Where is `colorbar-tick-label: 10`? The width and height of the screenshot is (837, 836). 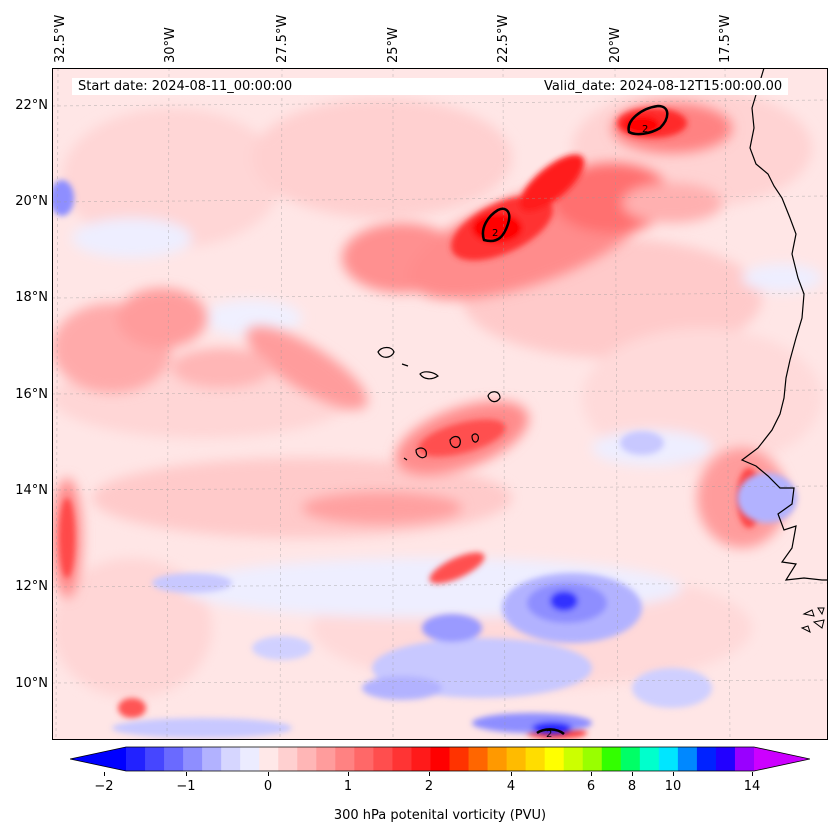 colorbar-tick-label: 10 is located at coordinates (673, 786).